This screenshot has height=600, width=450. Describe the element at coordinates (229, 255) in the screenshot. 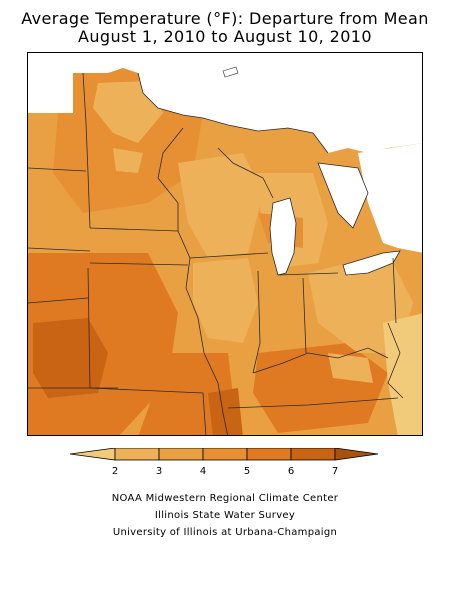

I see `border-wi-il` at that location.